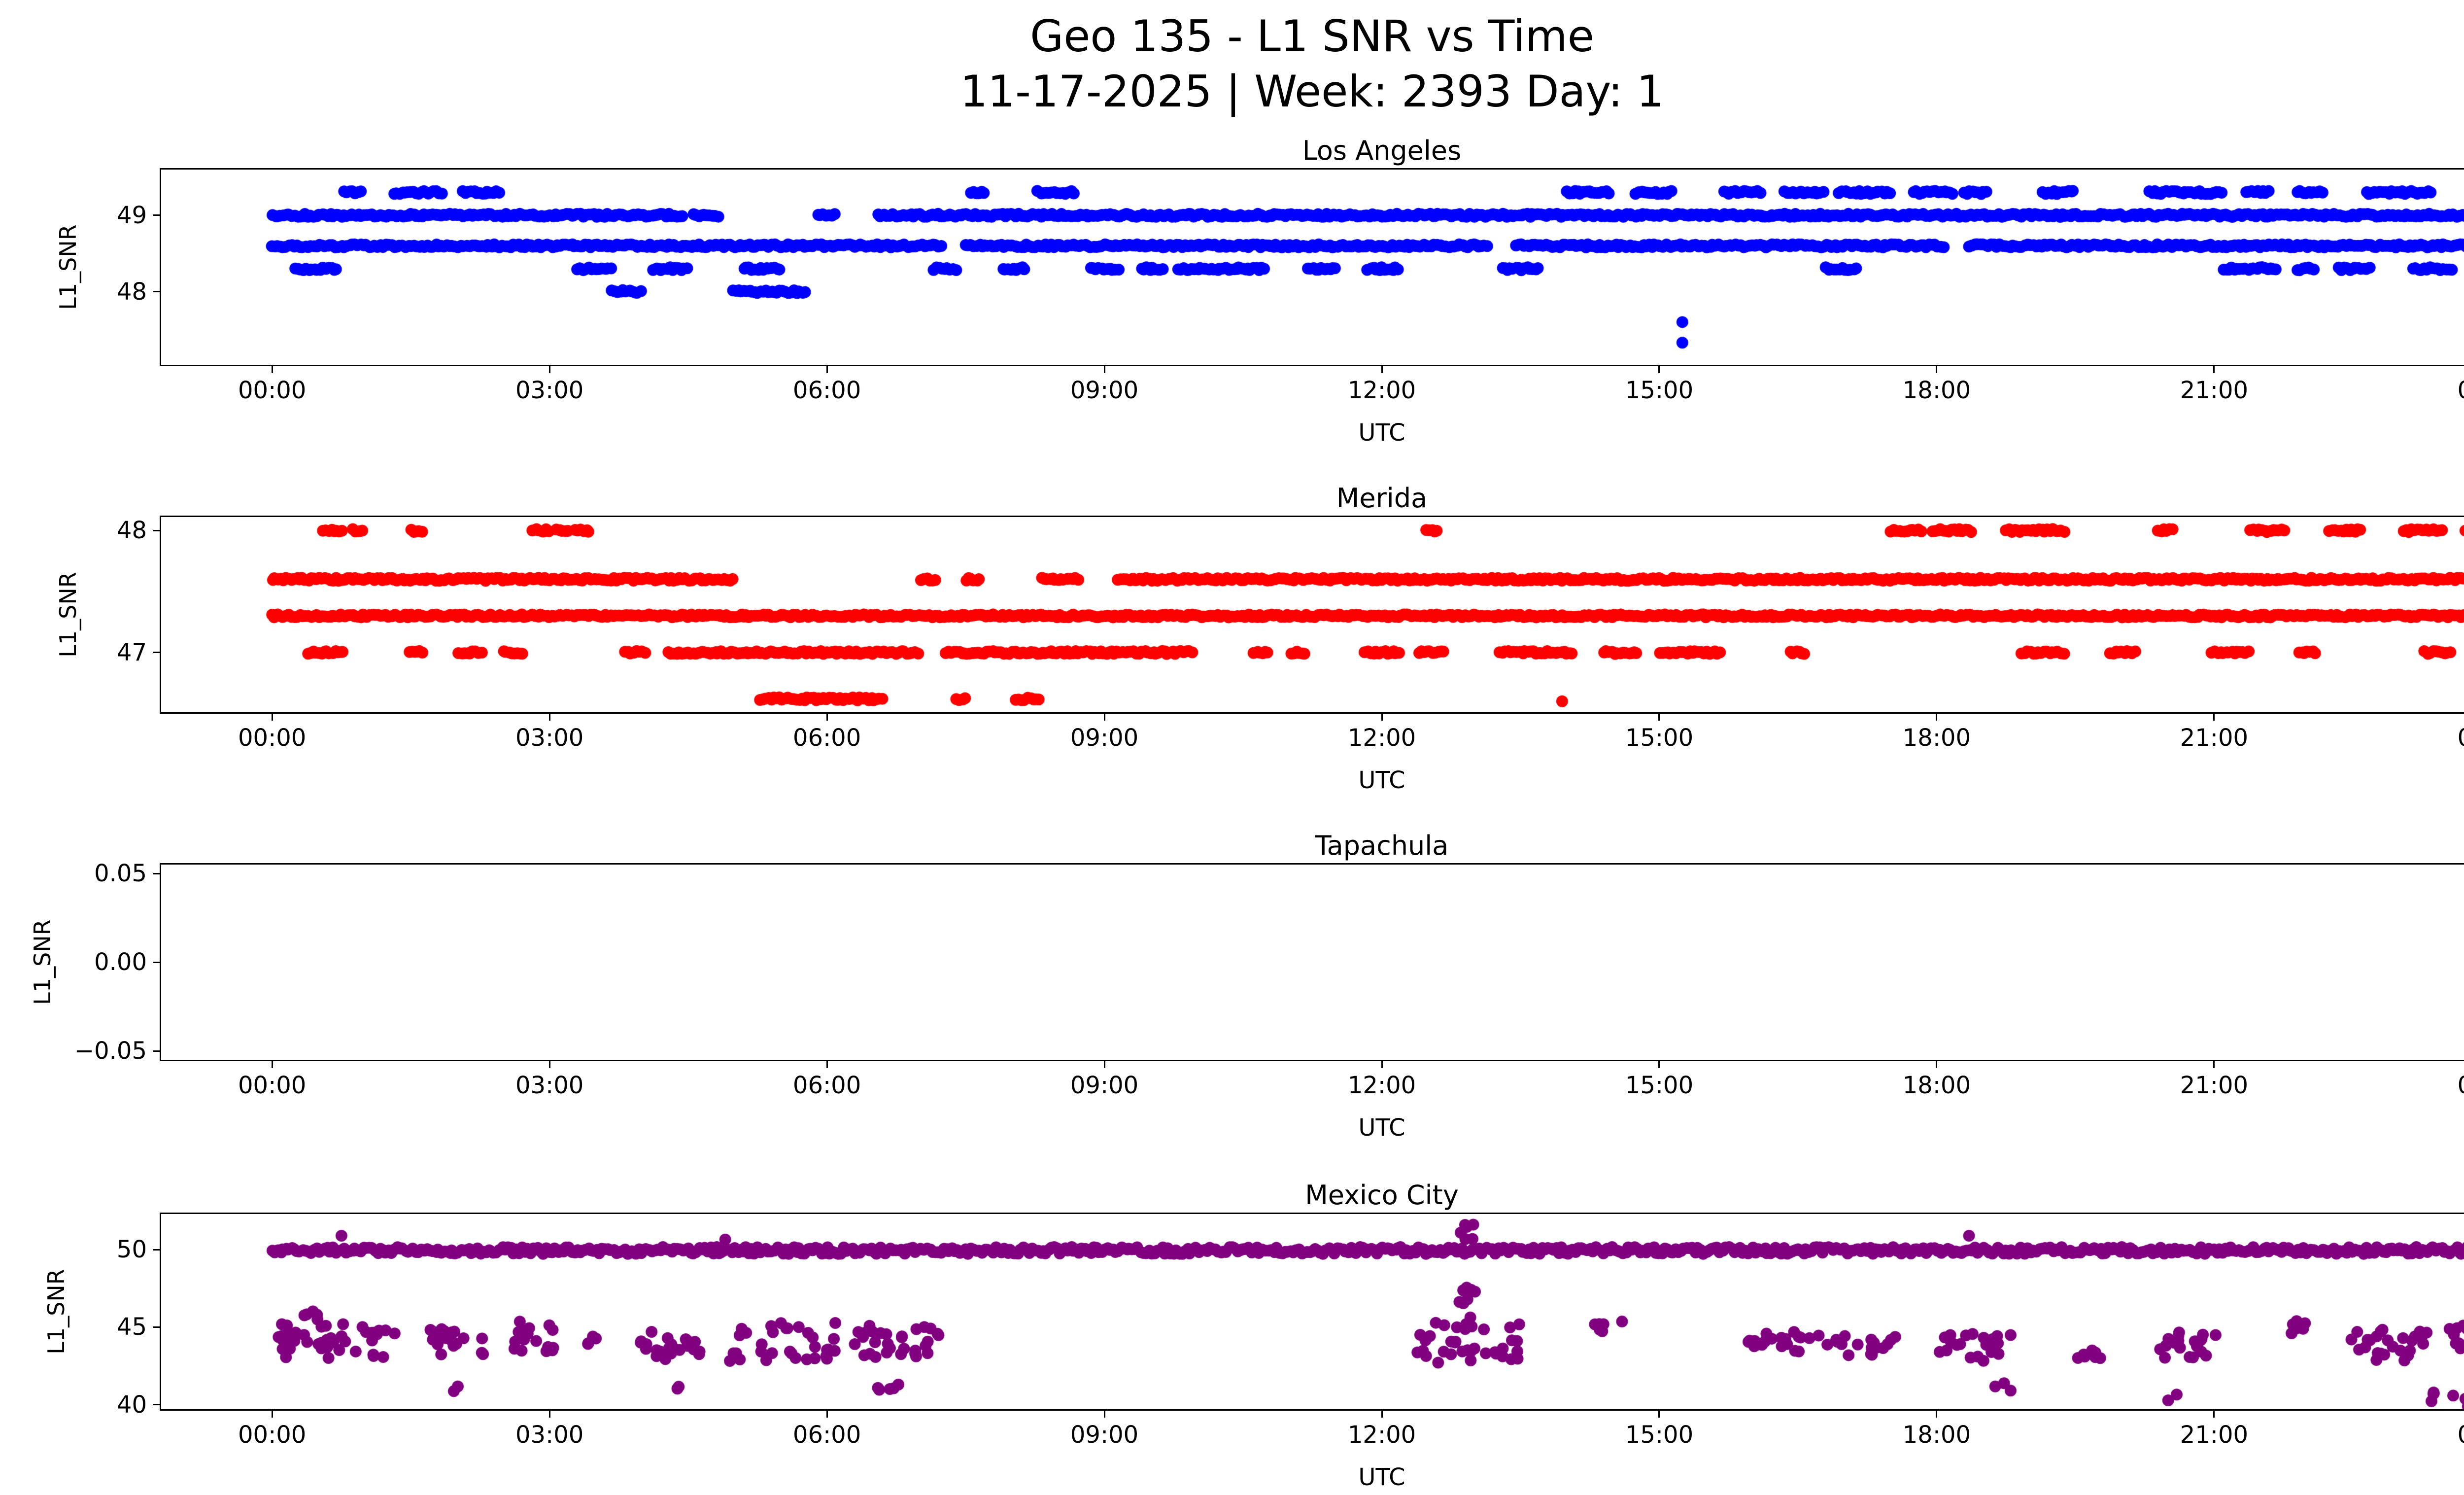  I want to click on y-axis-label-los-angeles: L1_SNR, so click(68, 267).